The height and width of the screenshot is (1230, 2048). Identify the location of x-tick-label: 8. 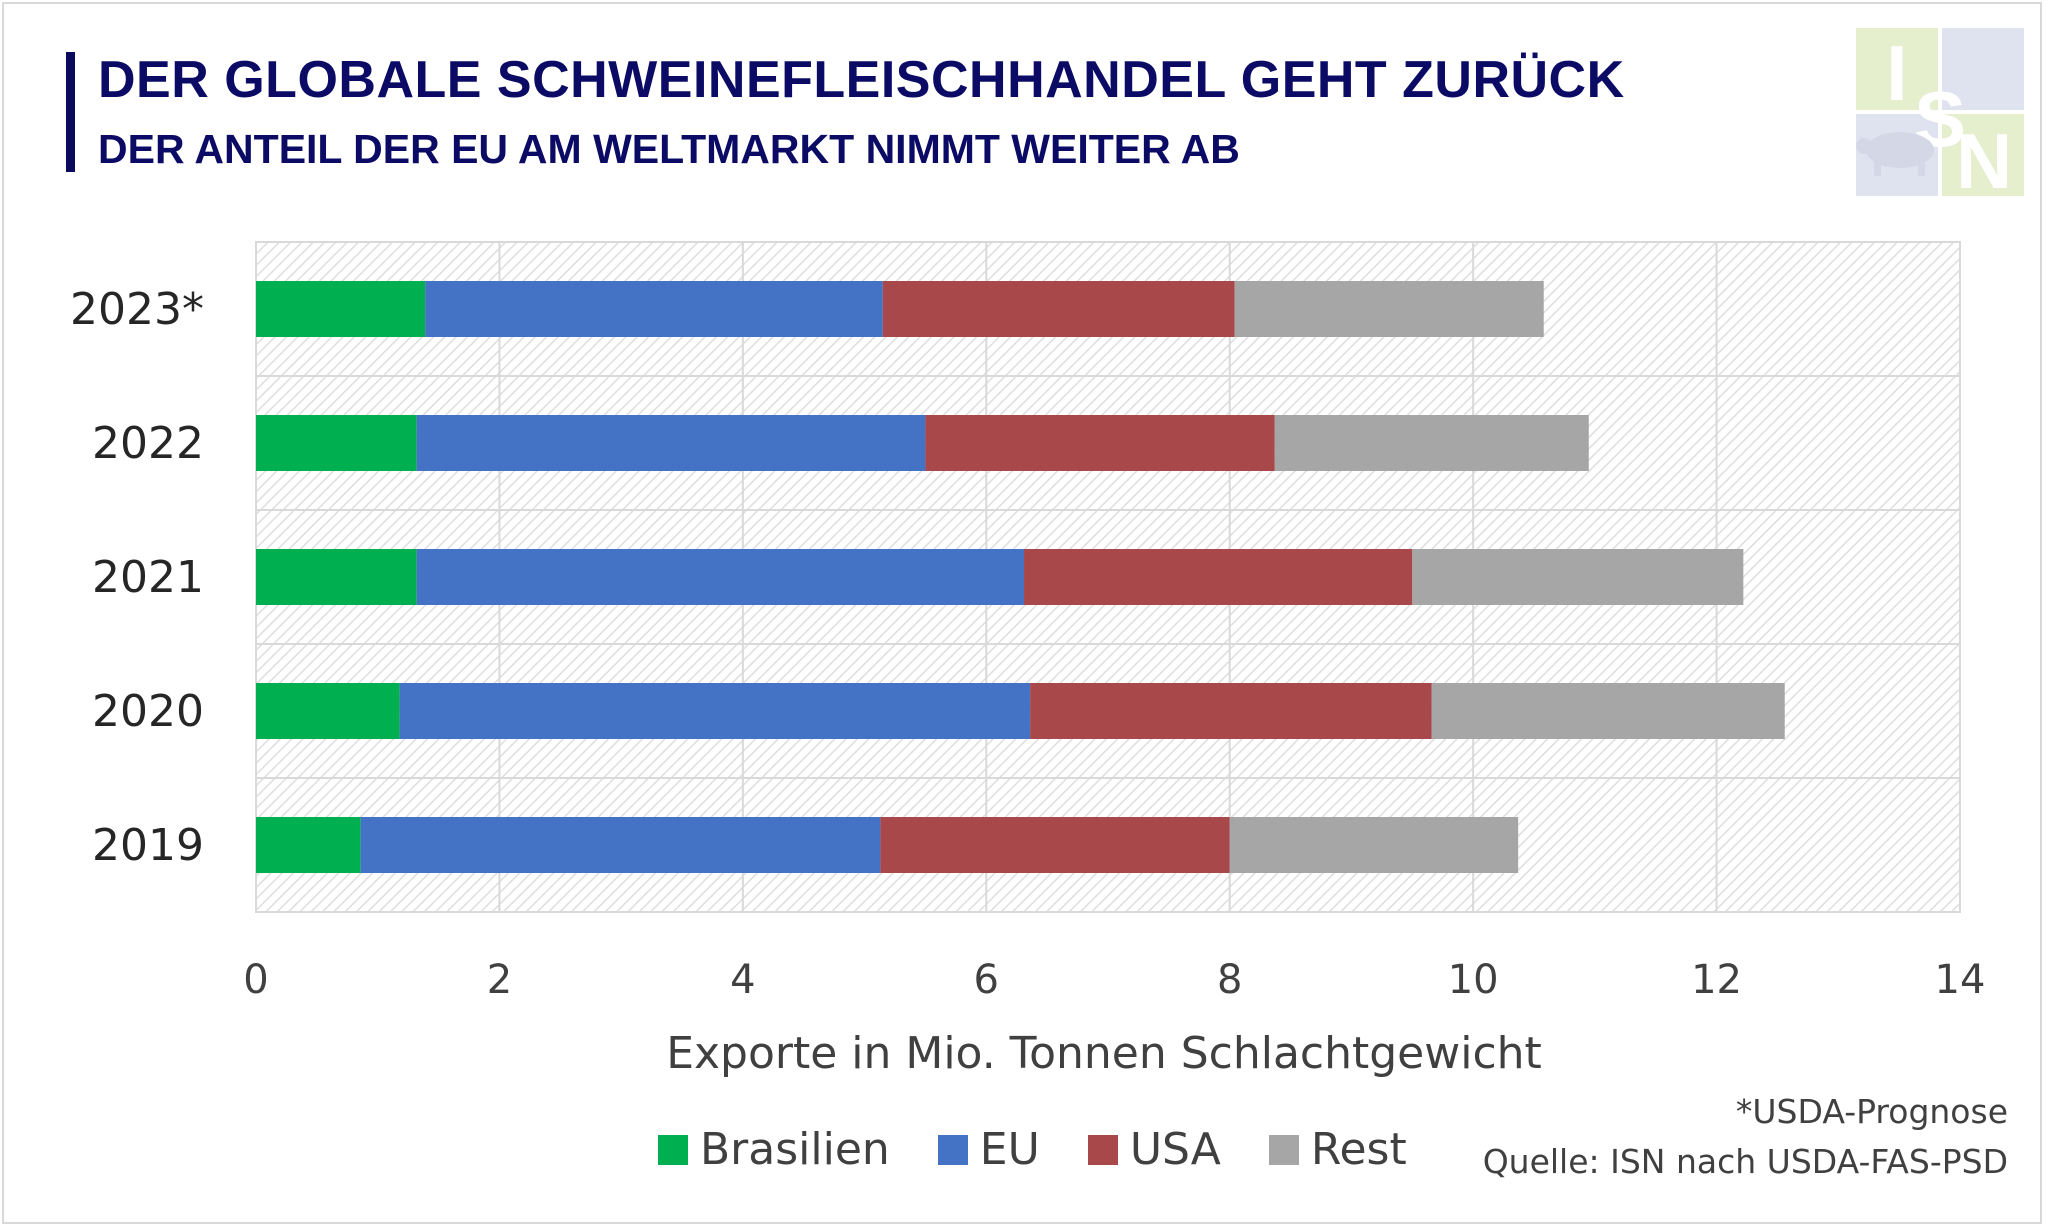
(1229, 980).